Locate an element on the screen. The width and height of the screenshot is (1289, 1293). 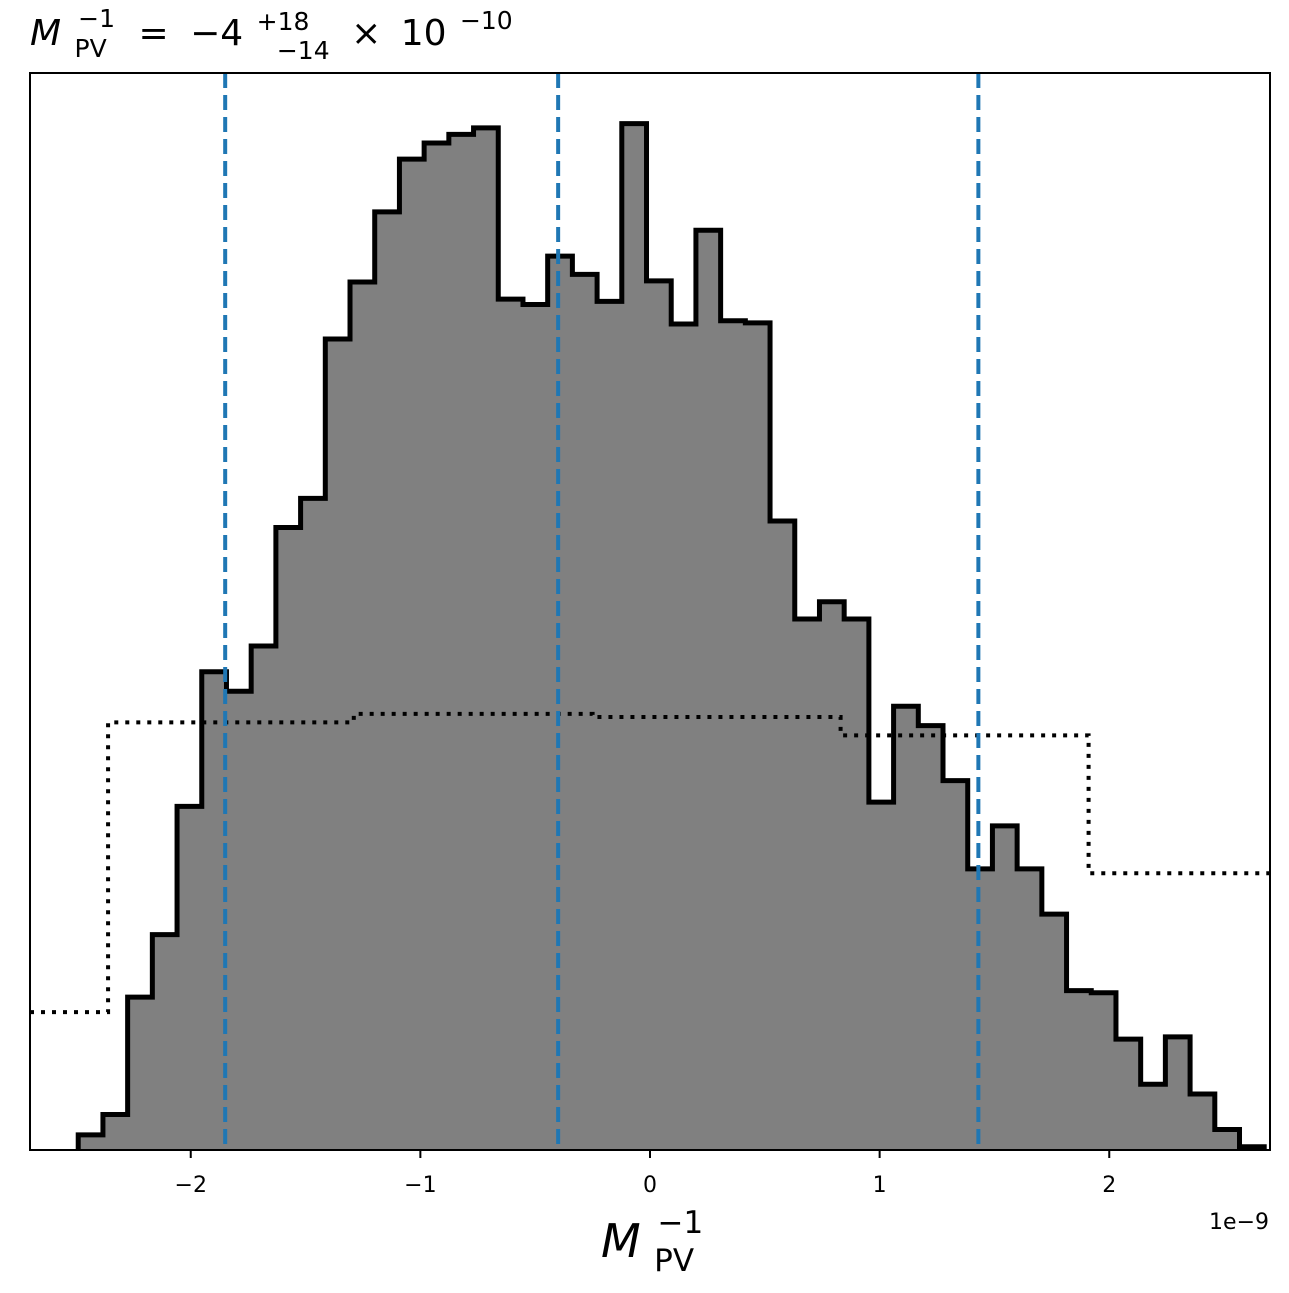
title-superscript: −1 is located at coordinates (96, 18).